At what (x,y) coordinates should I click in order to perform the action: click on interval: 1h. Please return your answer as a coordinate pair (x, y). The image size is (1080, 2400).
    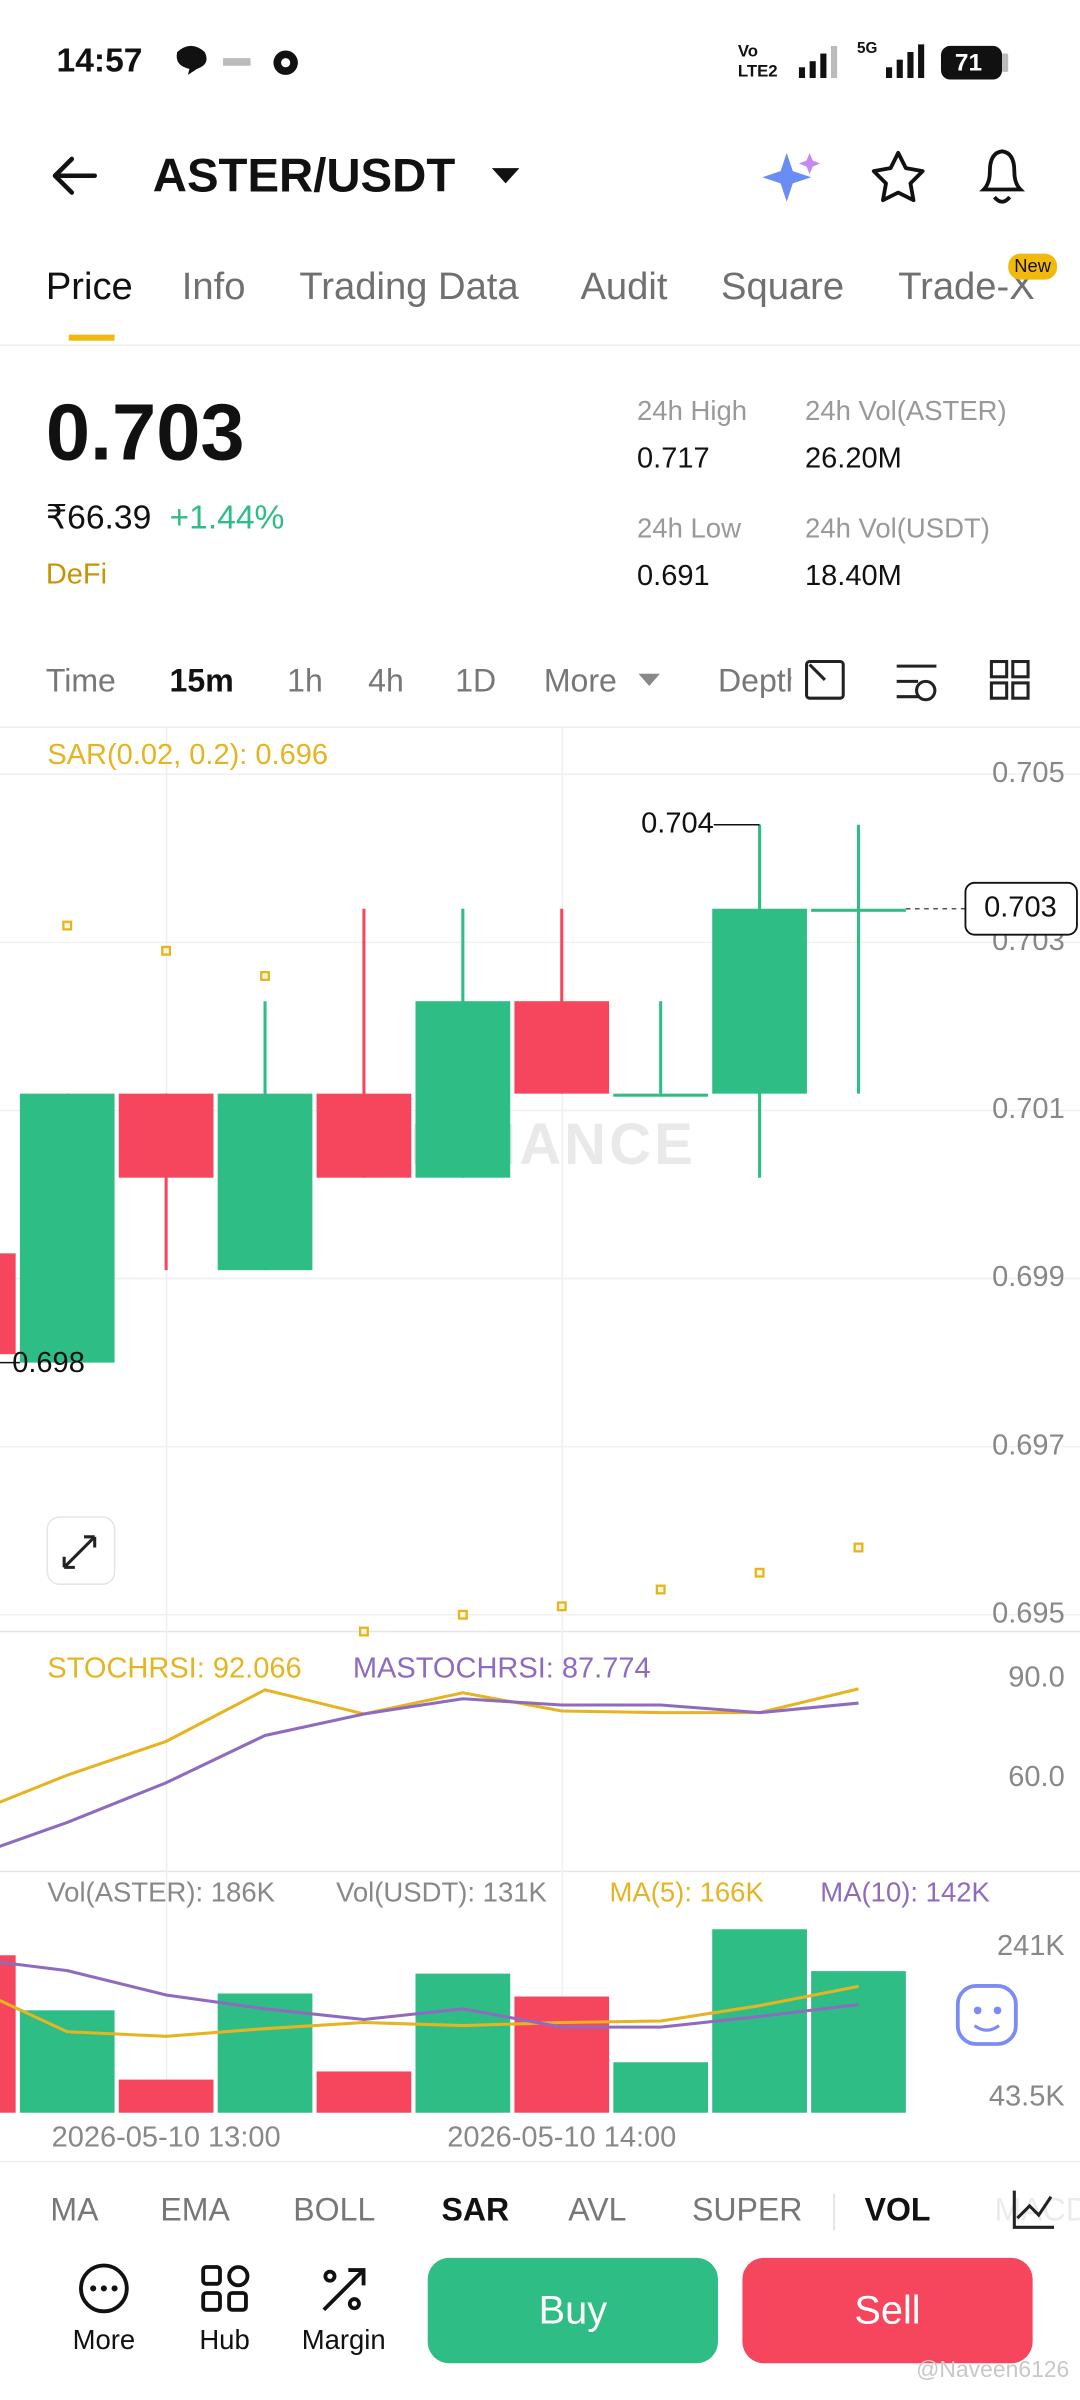
    Looking at the image, I should click on (305, 680).